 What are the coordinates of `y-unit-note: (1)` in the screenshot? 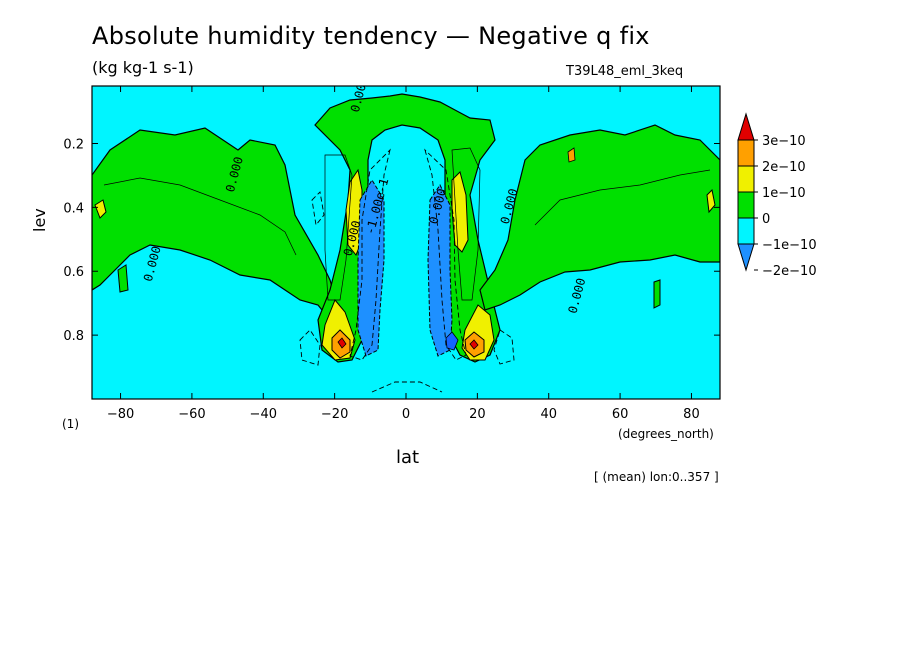 It's located at (70, 424).